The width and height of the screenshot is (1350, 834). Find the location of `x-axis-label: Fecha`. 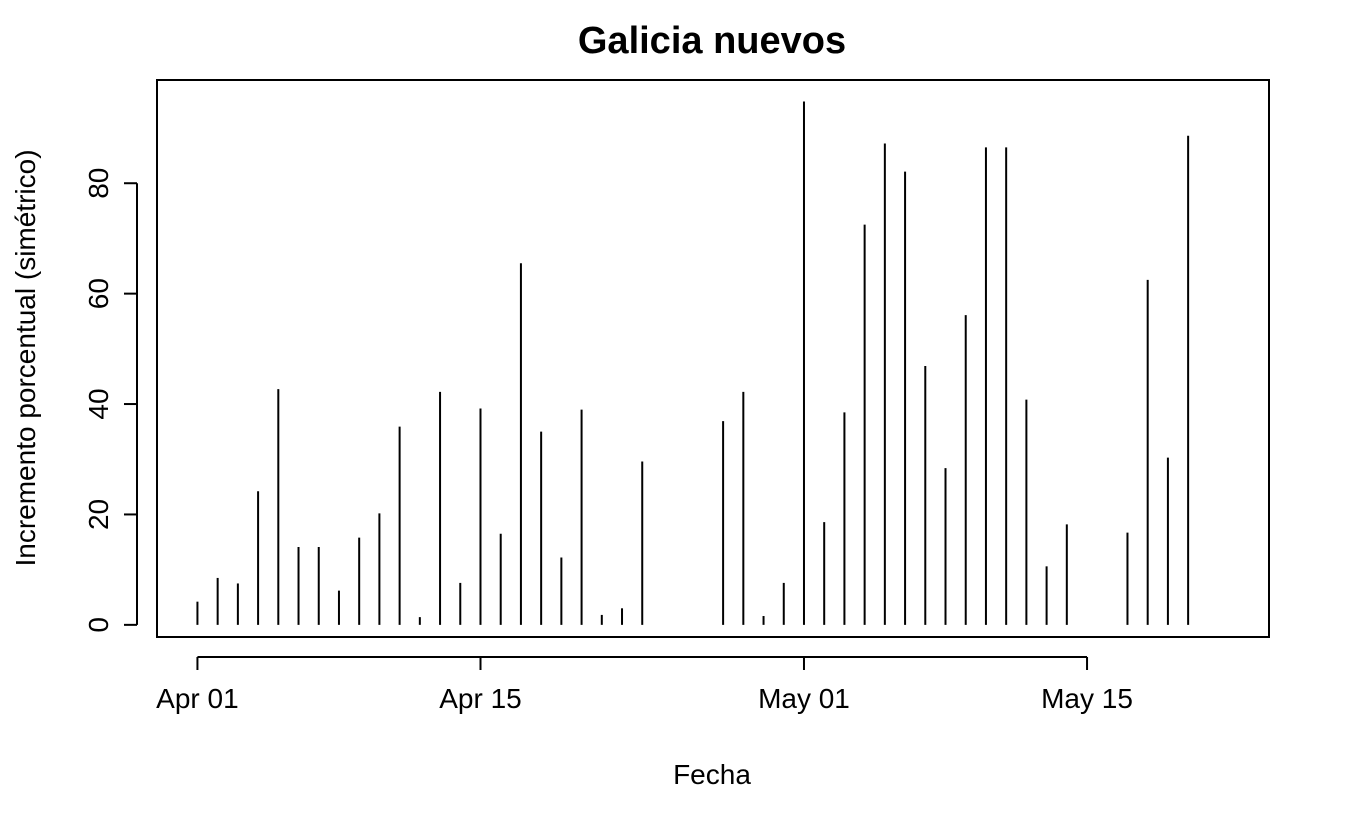

x-axis-label: Fecha is located at coordinates (712, 774).